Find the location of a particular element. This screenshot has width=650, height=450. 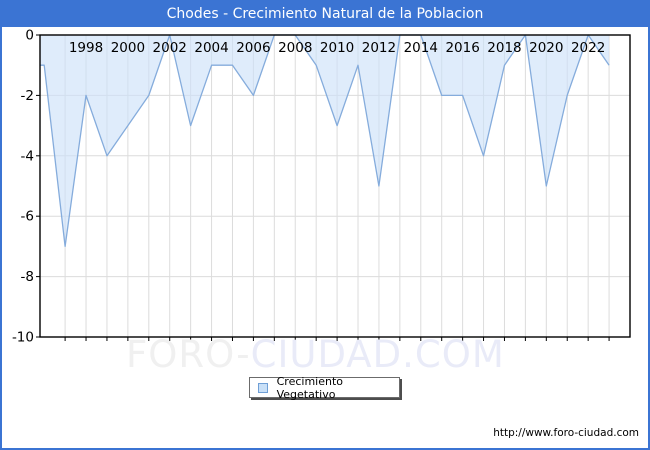

watermark-part1: FORO- is located at coordinates (188, 354).